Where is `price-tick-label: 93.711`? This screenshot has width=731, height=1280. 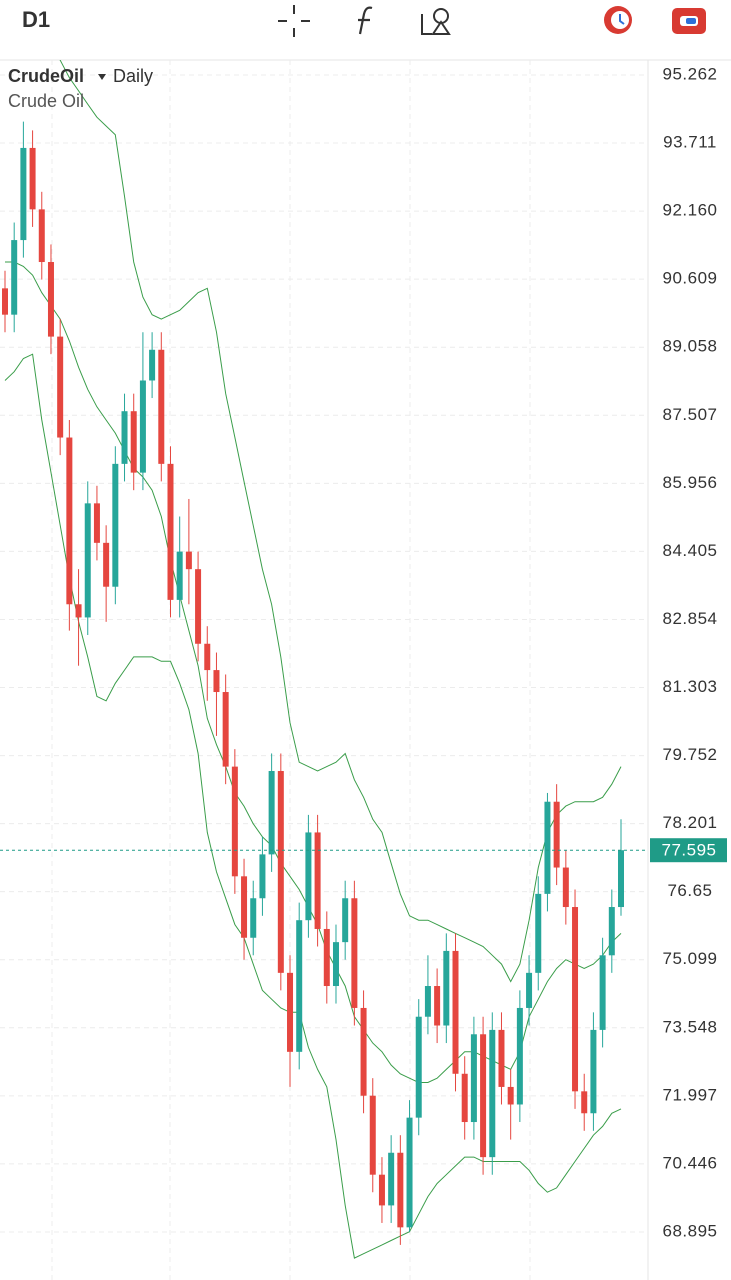
price-tick-label: 93.711 is located at coordinates (690, 142).